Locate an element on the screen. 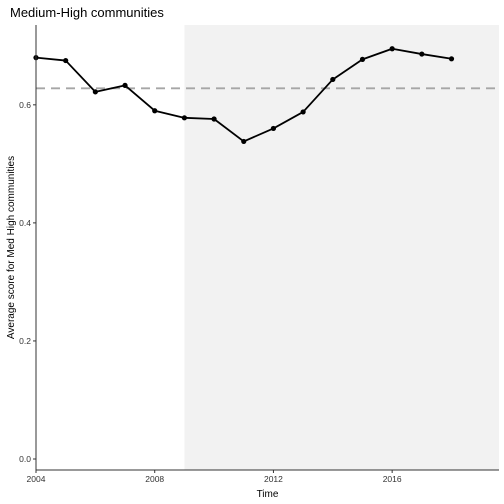 The height and width of the screenshot is (504, 504). y-tick-label: 0.2 is located at coordinates (25, 341).